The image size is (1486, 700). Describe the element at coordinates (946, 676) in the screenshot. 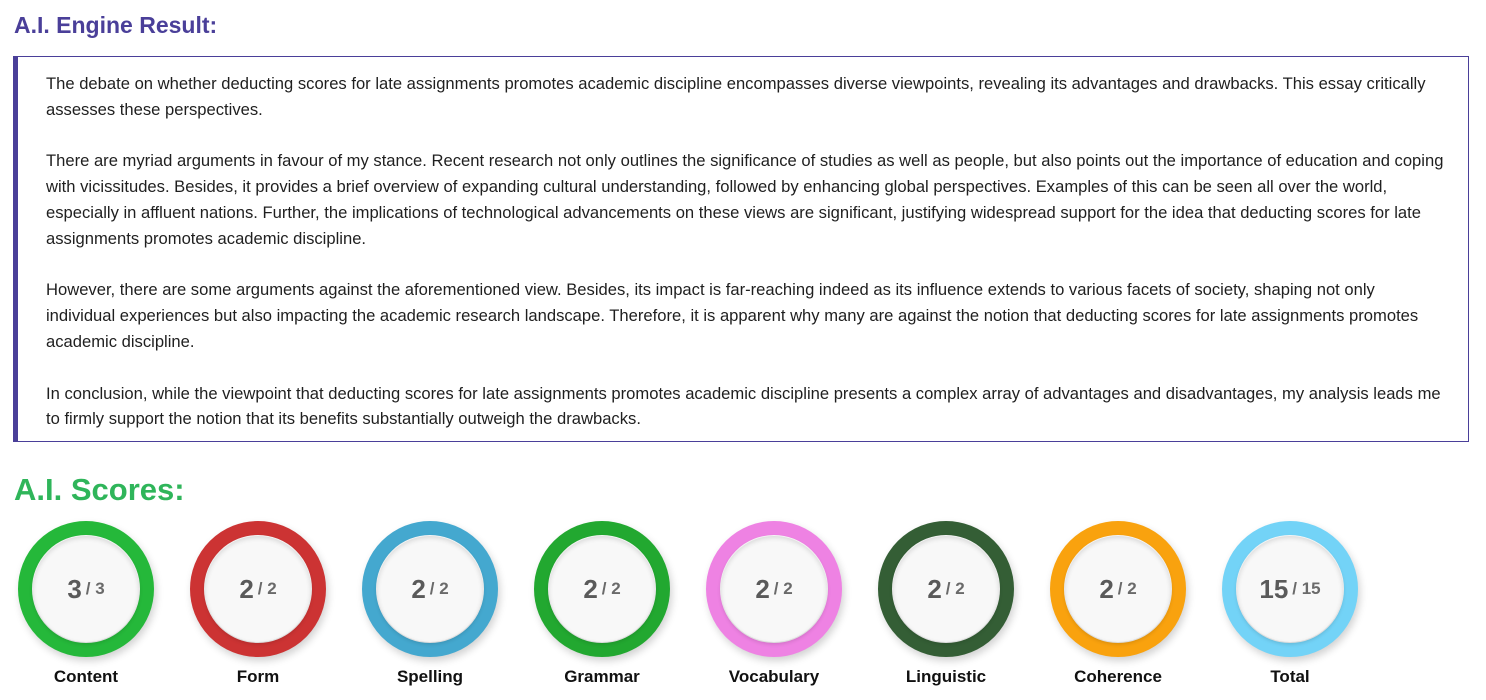

I see `score-label: Linguistic` at that location.